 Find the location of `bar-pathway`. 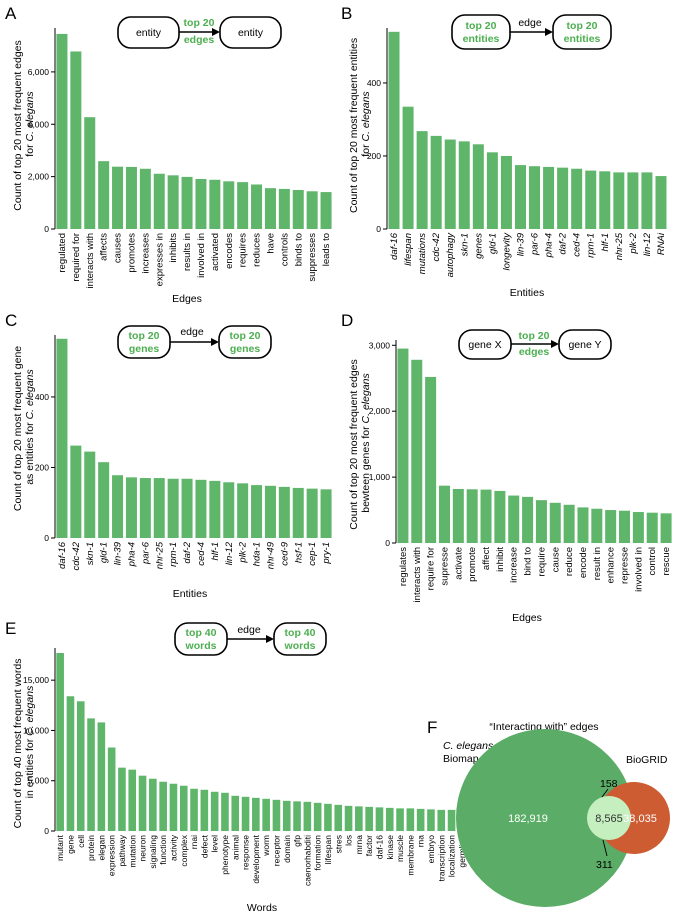

bar-pathway is located at coordinates (122, 799).